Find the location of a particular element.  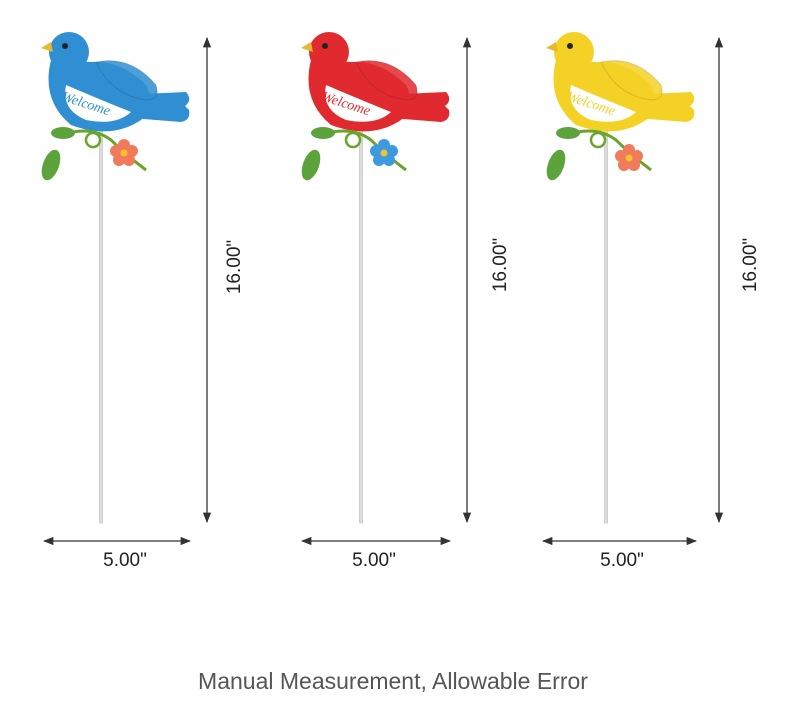

bird-stake-yellow is located at coordinates (618, 277).